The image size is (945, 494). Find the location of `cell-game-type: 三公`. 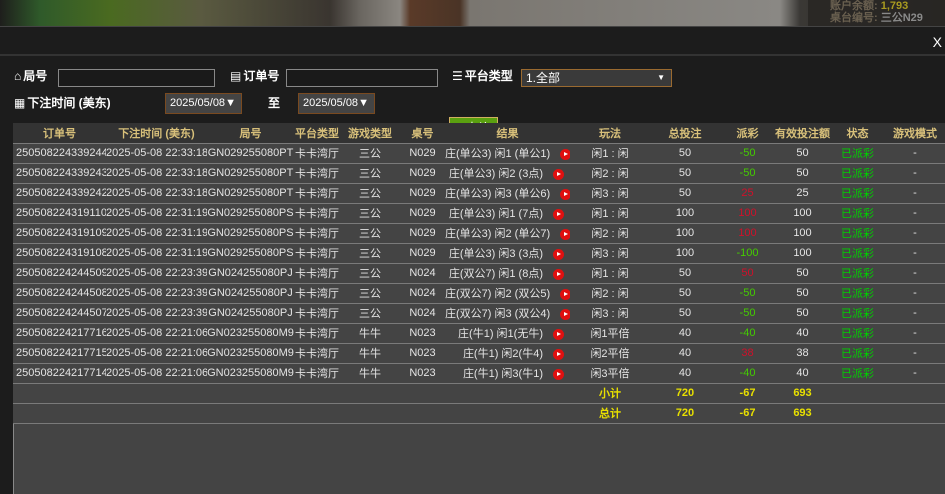

cell-game-type: 三公 is located at coordinates (370, 173).